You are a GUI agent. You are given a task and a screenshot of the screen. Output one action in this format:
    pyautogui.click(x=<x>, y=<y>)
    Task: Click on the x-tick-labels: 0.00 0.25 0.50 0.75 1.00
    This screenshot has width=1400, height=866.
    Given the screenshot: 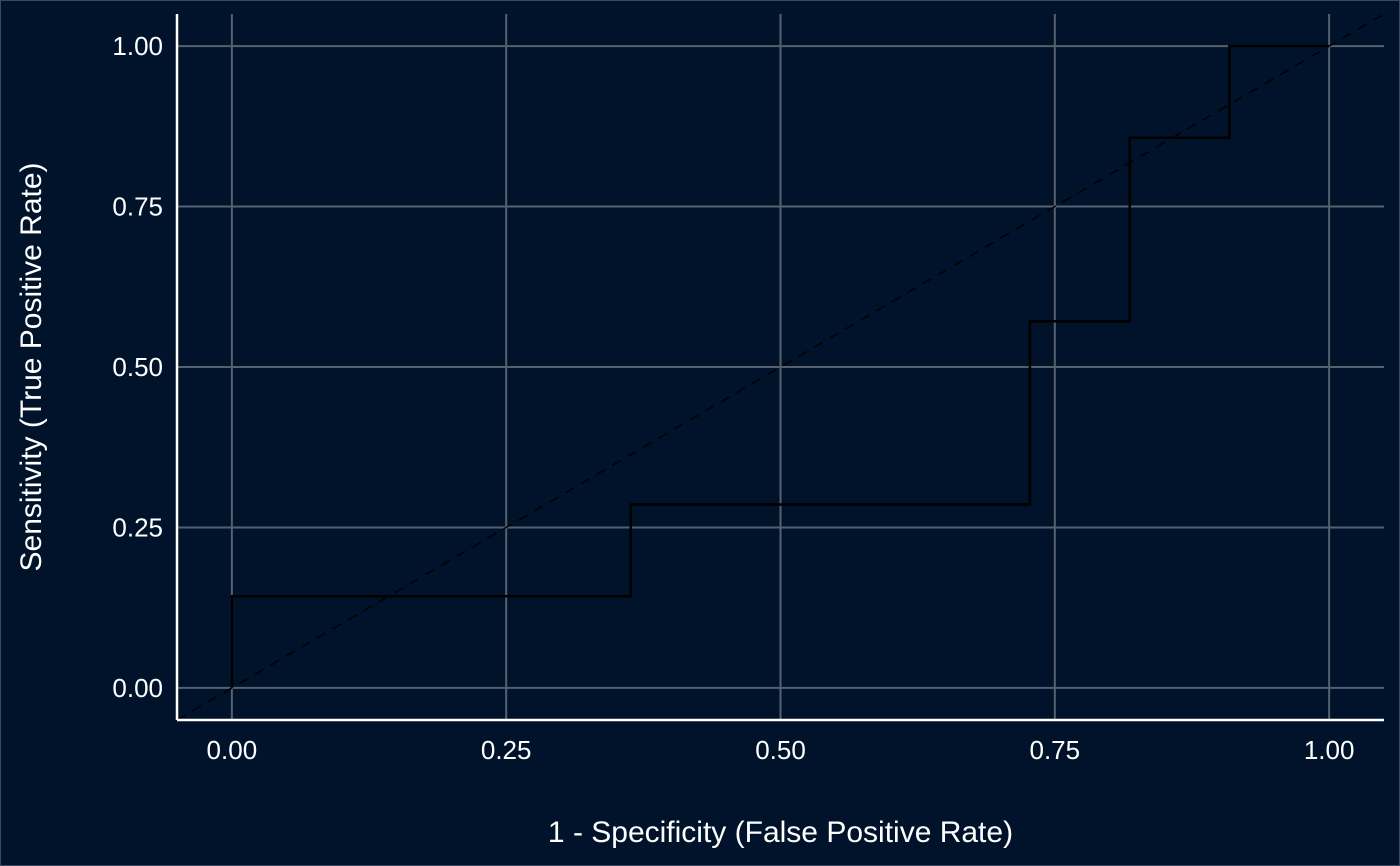 What is the action you would take?
    pyautogui.click(x=781, y=750)
    